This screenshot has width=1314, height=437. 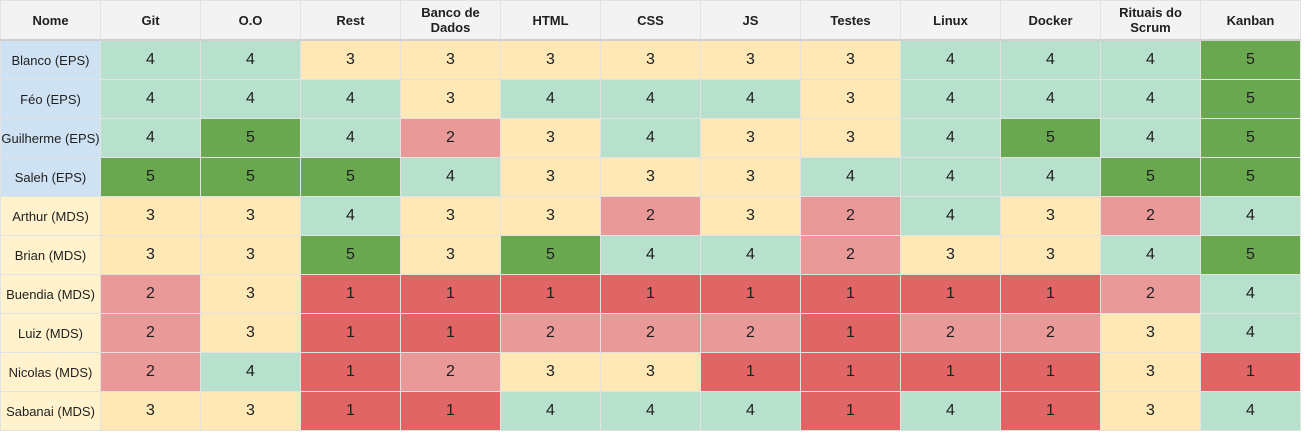 What do you see at coordinates (950, 20) in the screenshot?
I see `column-header-linux: Linux` at bounding box center [950, 20].